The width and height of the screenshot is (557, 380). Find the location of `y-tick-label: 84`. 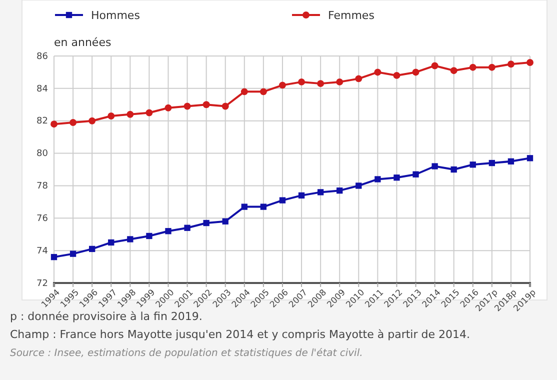

y-tick-label: 84 is located at coordinates (42, 89).